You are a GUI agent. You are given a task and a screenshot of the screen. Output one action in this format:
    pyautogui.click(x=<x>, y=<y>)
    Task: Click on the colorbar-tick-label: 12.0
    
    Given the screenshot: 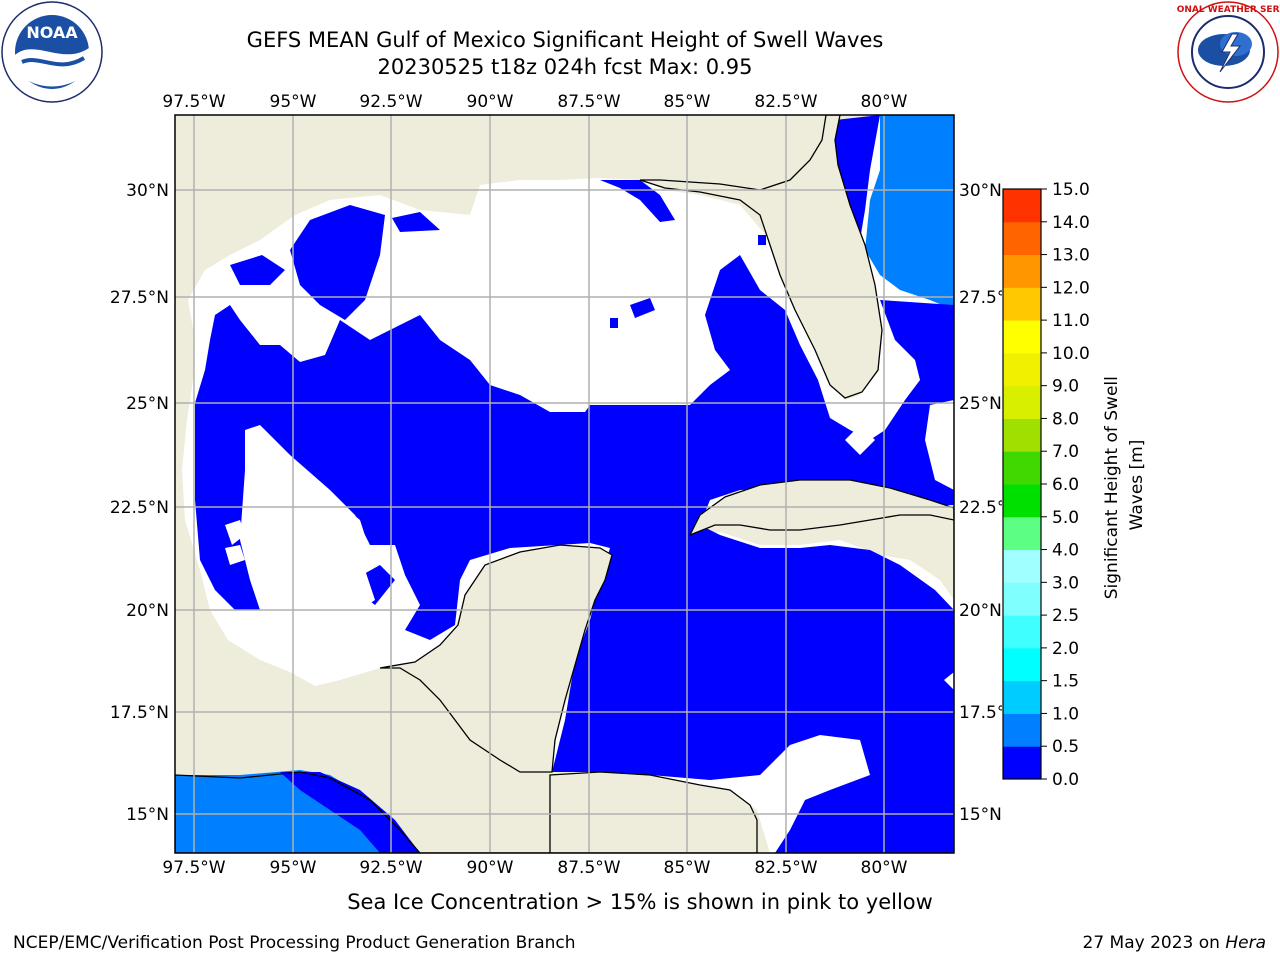 What is the action you would take?
    pyautogui.click(x=1071, y=288)
    